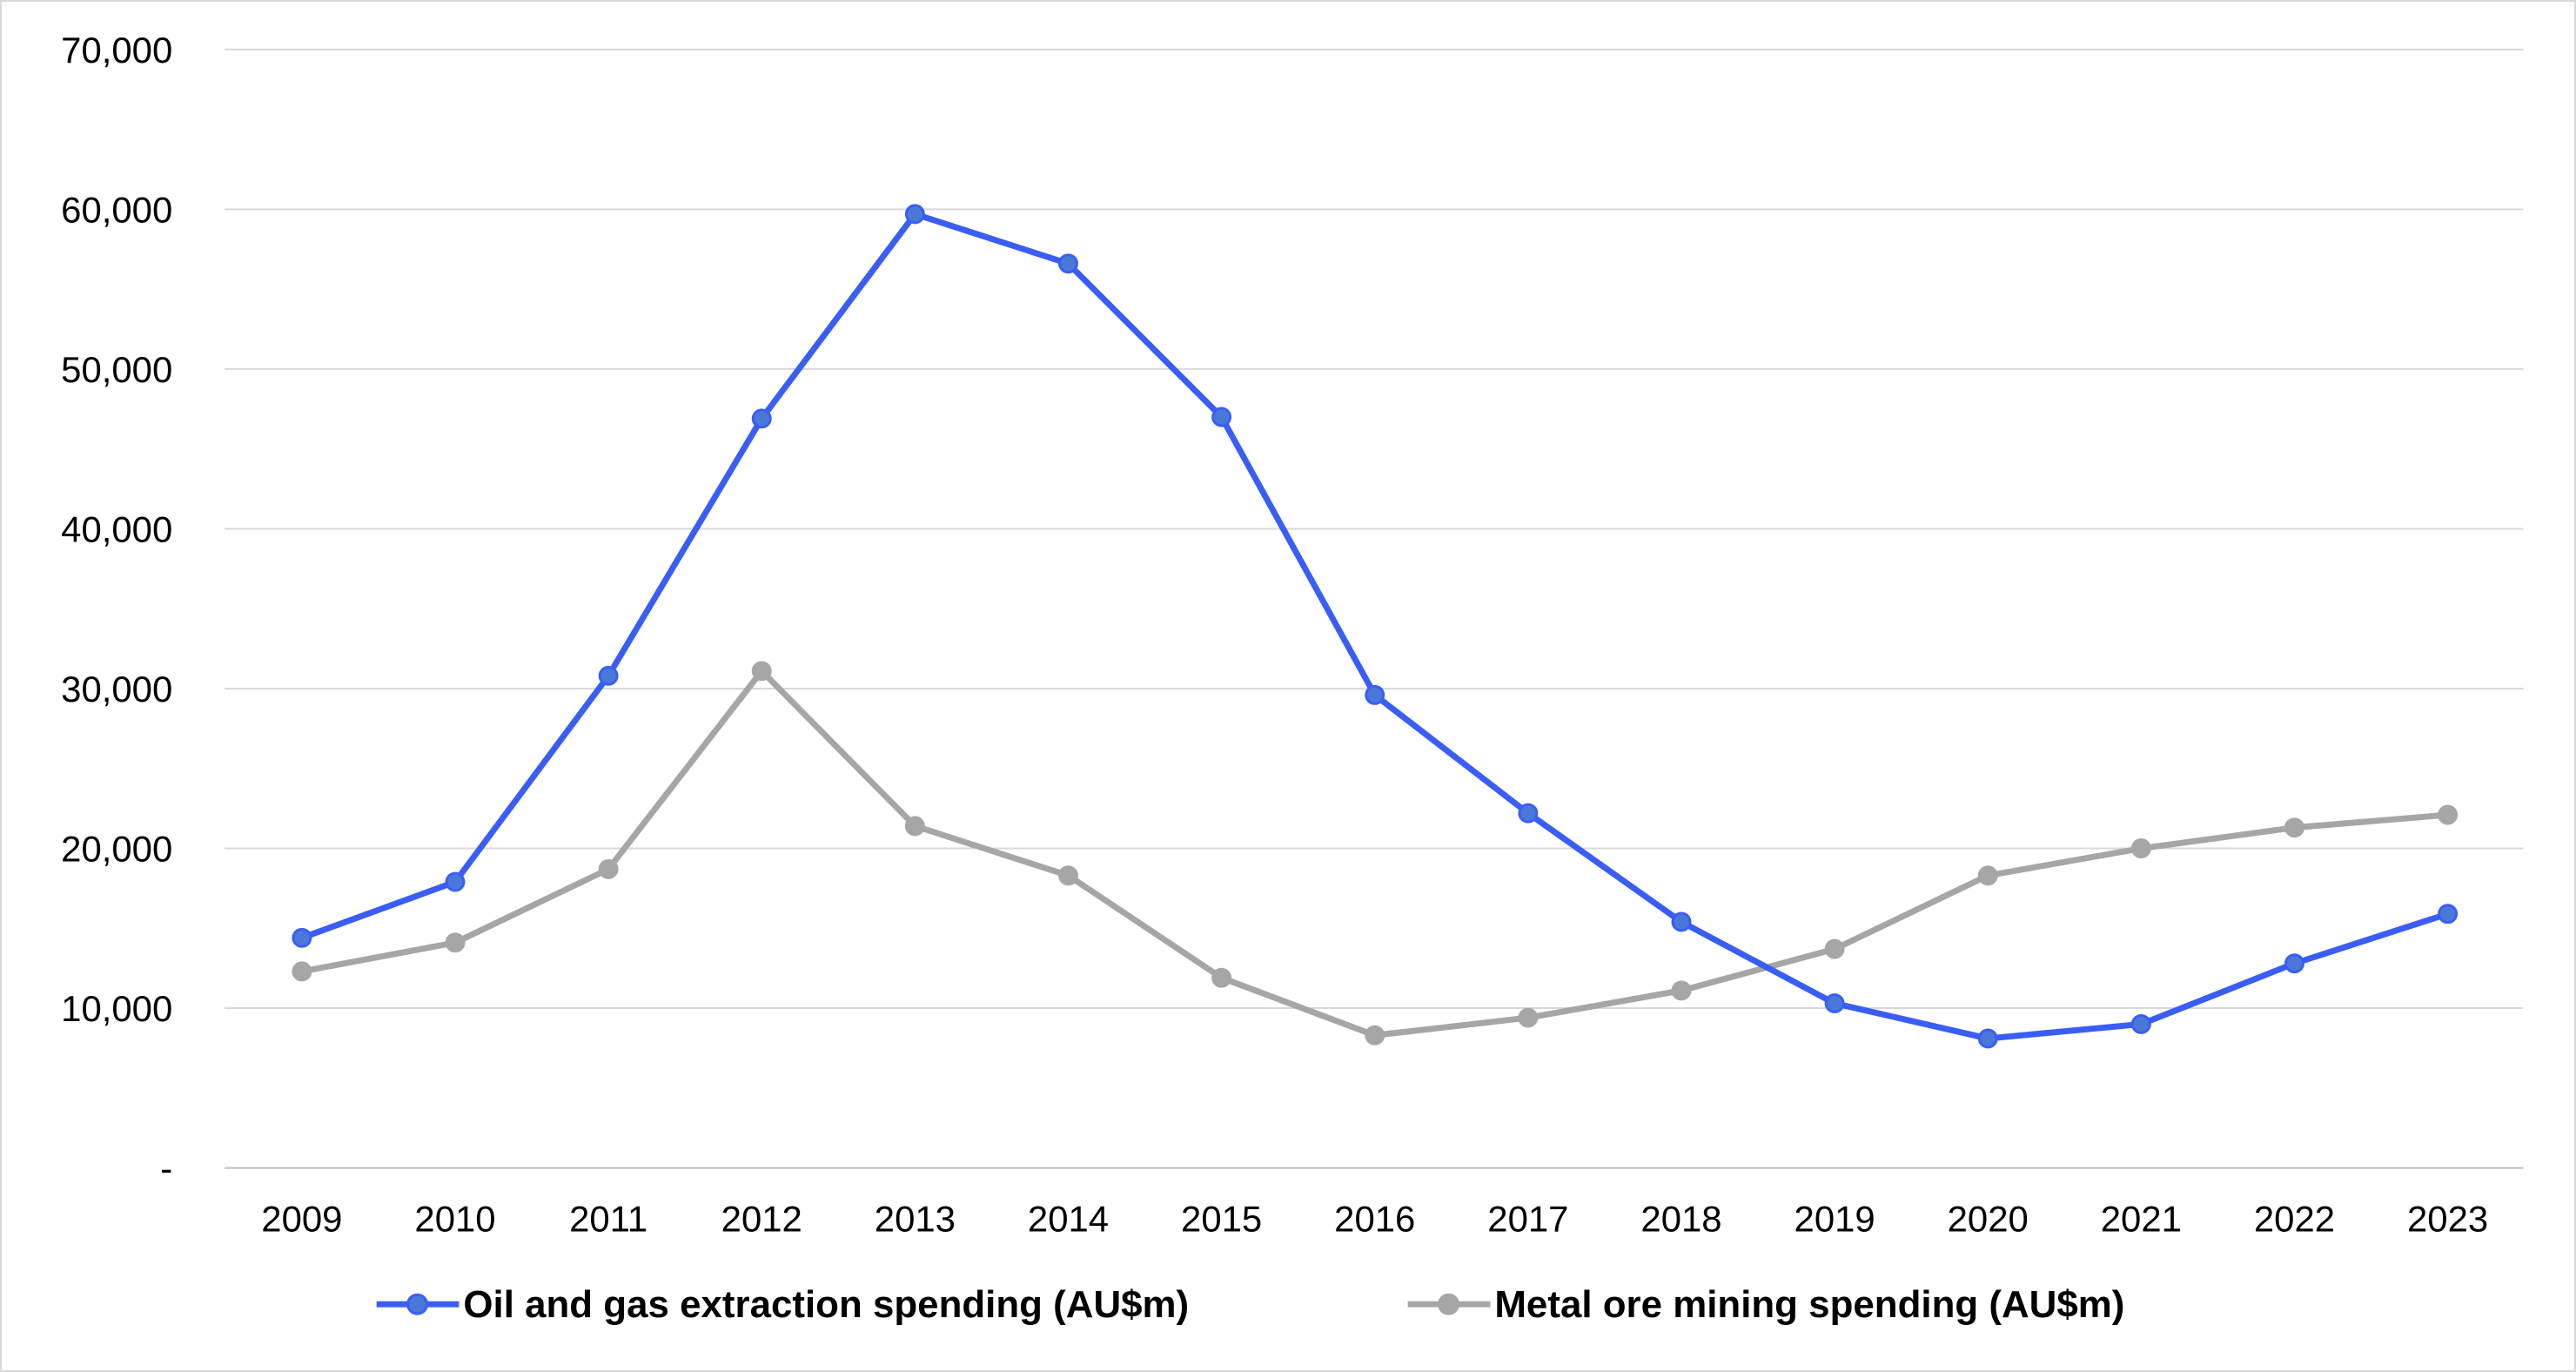 This screenshot has height=1372, width=2576. Describe the element at coordinates (1221, 1218) in the screenshot. I see `x-tick-label: 2015` at that location.